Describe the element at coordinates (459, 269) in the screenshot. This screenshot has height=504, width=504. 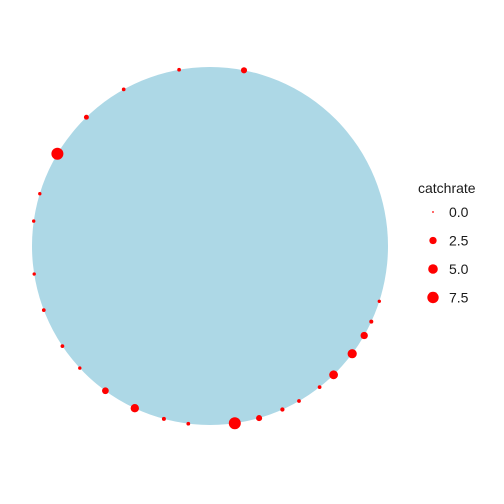
I see `legend-label: 5.0` at that location.